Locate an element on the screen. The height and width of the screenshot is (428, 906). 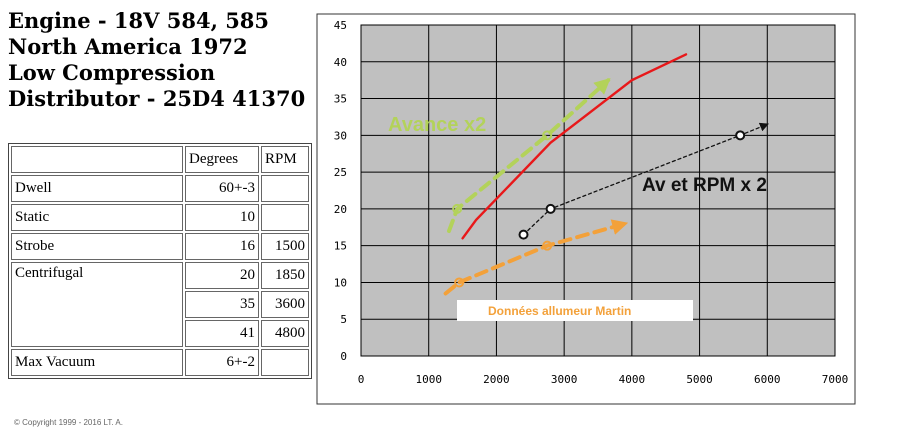
y-tick-label: 25 is located at coordinates (340, 172).